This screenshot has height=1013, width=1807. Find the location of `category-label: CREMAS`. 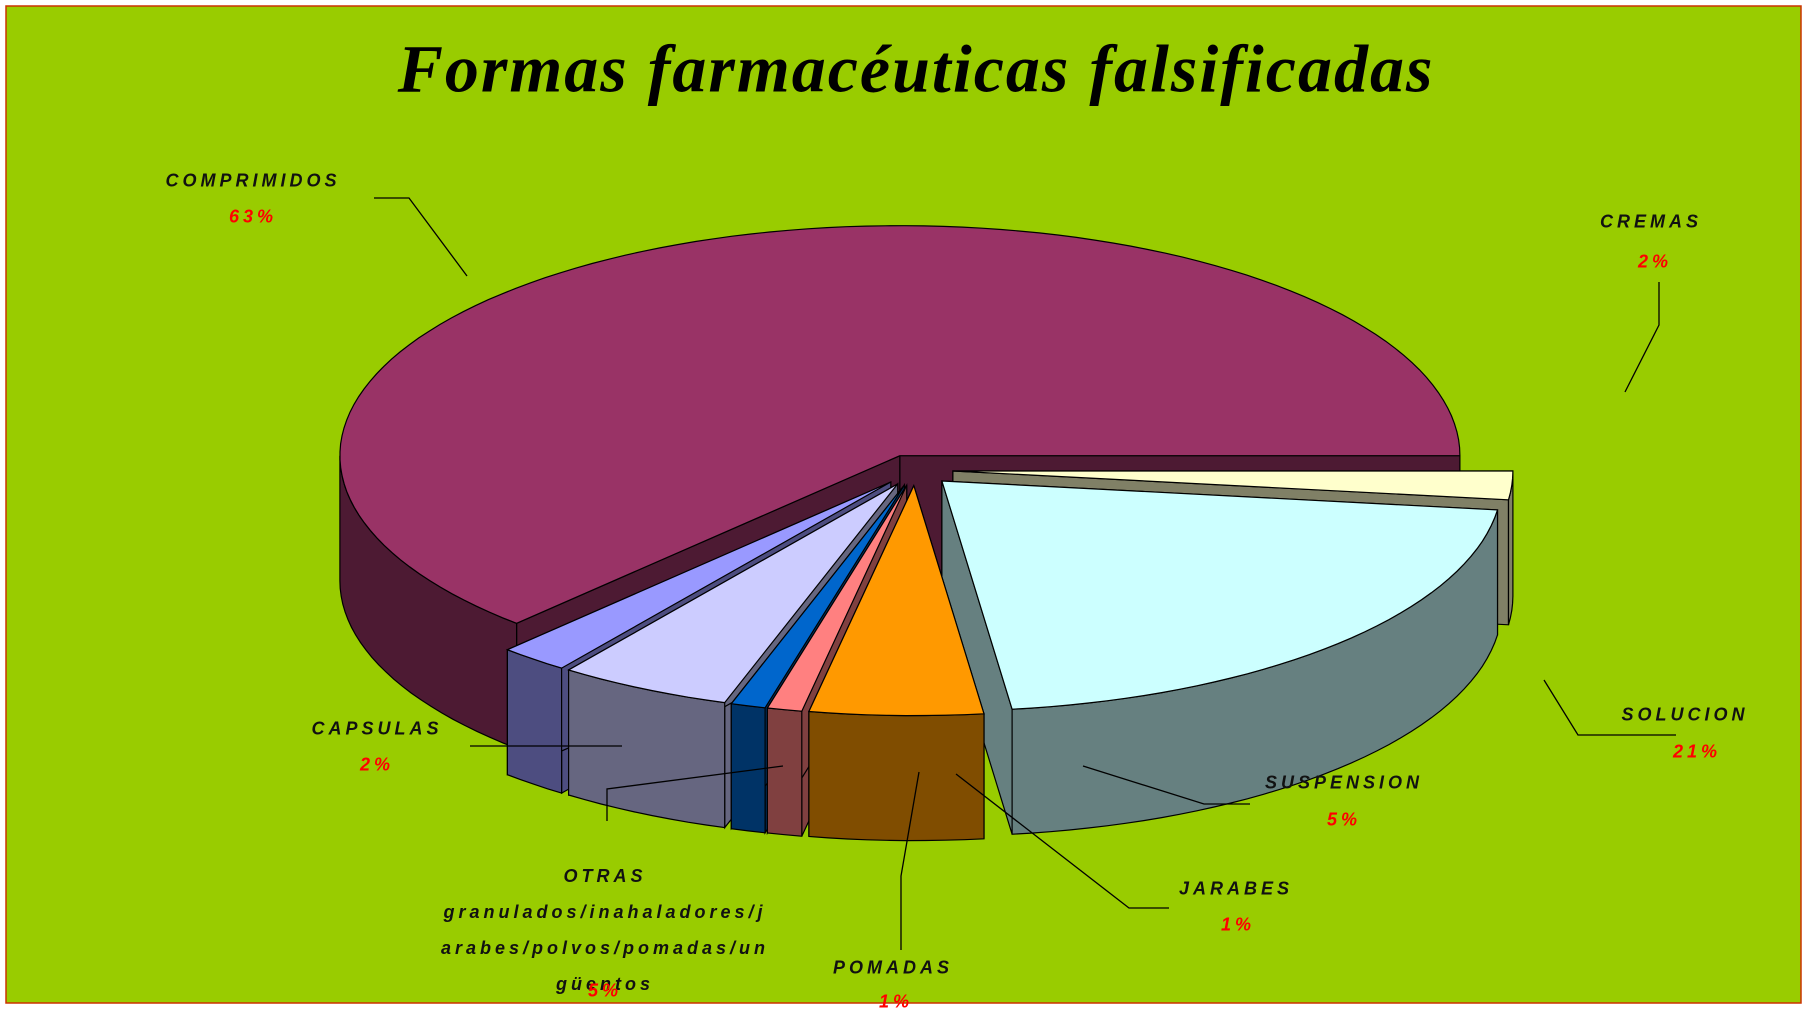

category-label: CREMAS is located at coordinates (1651, 221).